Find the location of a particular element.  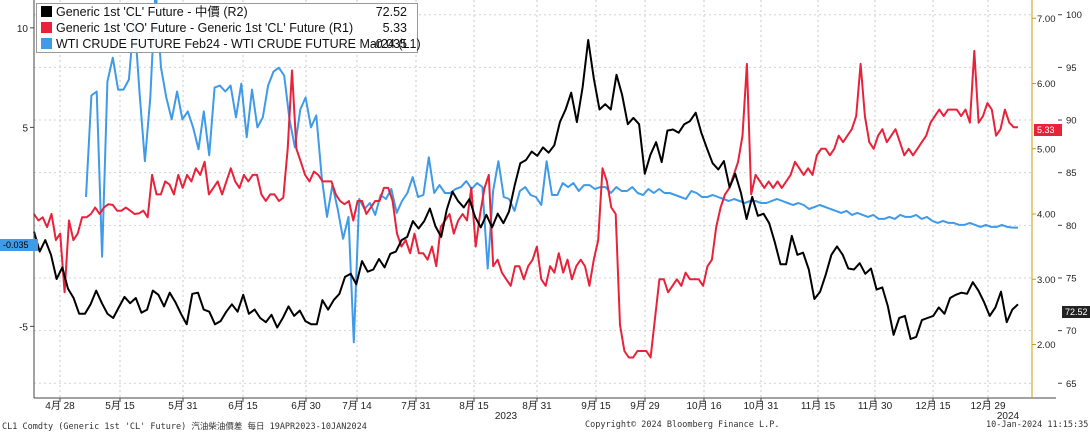

r2-tick-label-4: 85 is located at coordinates (1071, 173).